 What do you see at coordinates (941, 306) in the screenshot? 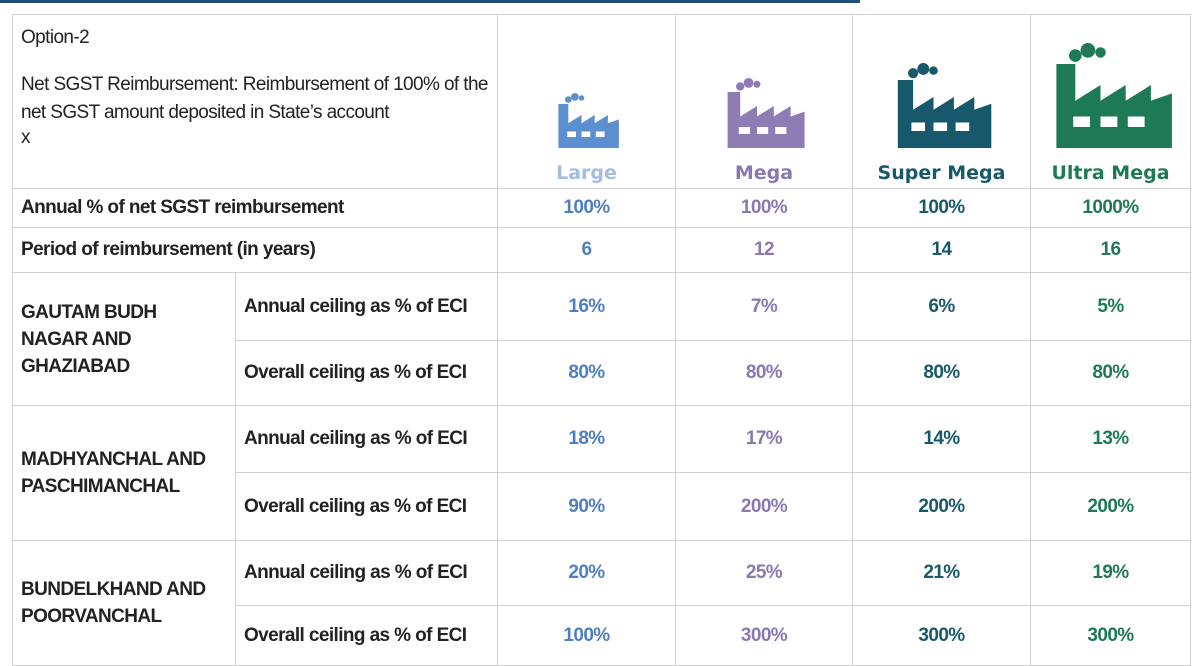
I see `value: 6%` at bounding box center [941, 306].